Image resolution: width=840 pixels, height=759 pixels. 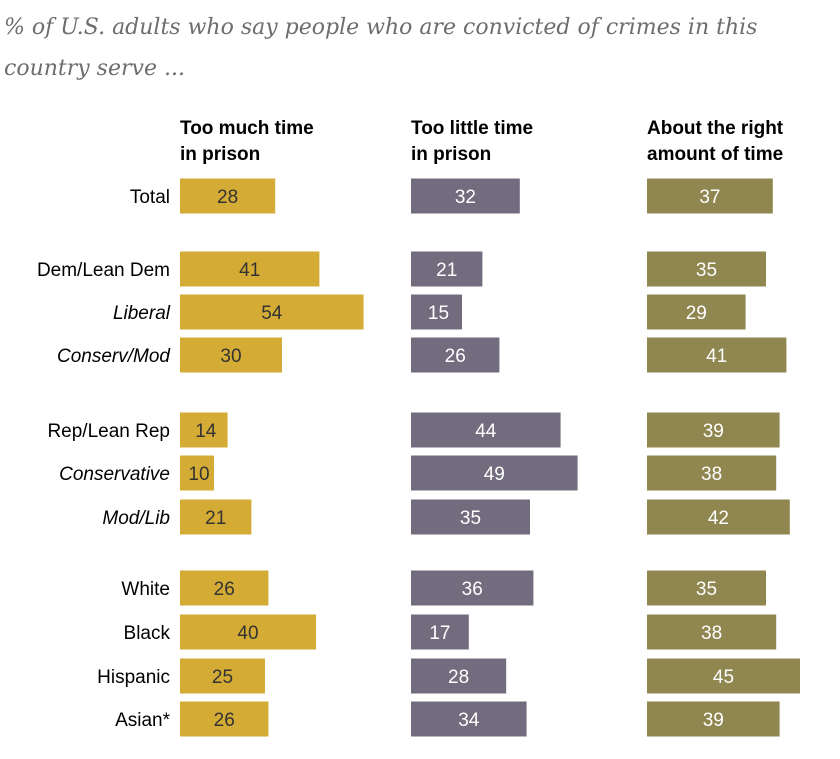 I want to click on bar-value-label: 45, so click(x=723, y=677).